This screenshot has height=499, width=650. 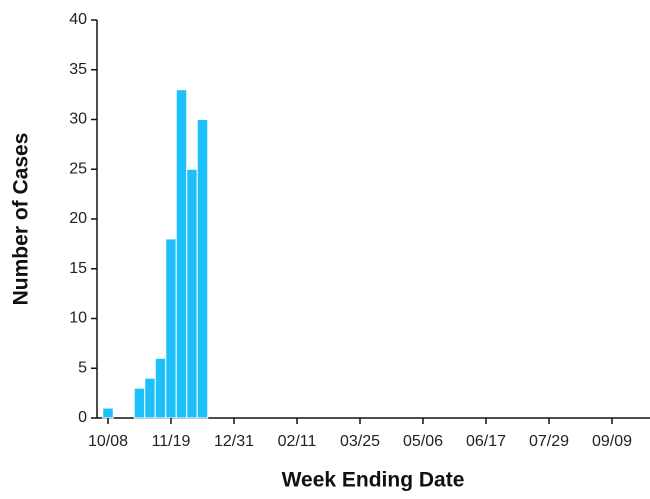 I want to click on y-tick-label: 30, so click(x=78, y=119).